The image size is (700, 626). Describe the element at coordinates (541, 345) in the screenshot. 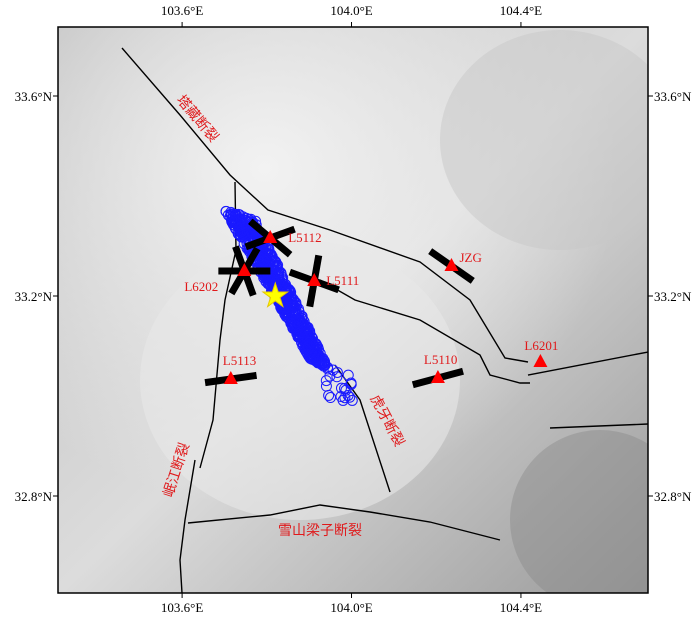

I see `station-label: L6201` at that location.